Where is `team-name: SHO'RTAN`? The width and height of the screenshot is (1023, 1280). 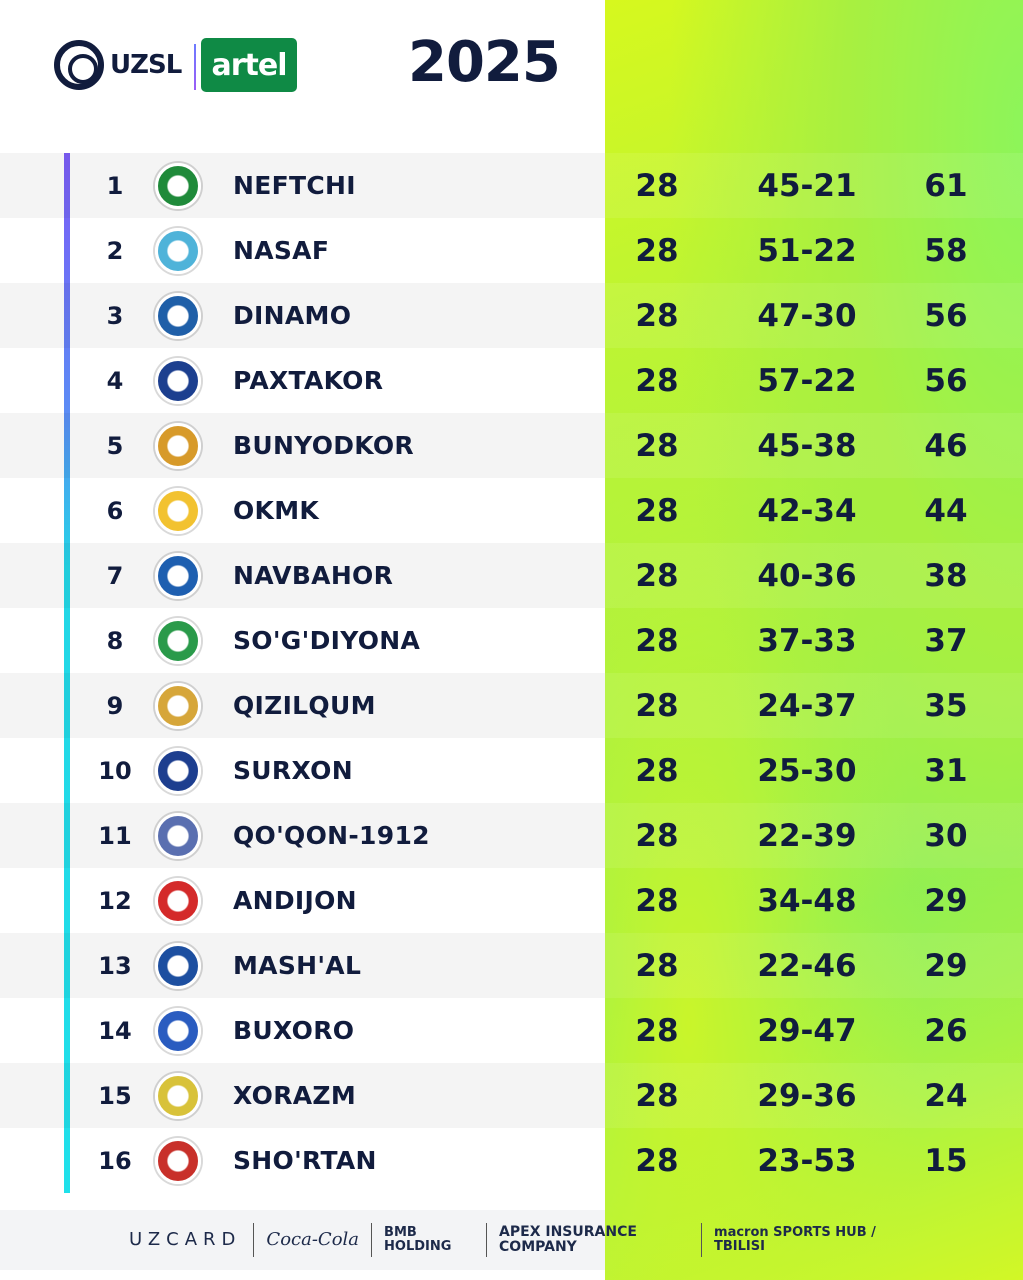
team-name: SHO'RTAN is located at coordinates (305, 1160).